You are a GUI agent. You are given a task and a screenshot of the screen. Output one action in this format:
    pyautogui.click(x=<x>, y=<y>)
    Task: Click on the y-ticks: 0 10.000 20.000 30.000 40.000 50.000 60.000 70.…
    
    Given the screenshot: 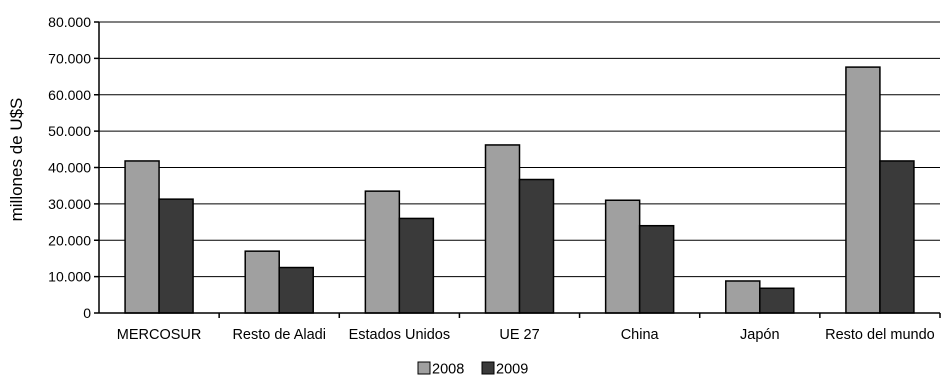 What is the action you would take?
    pyautogui.click(x=73, y=167)
    